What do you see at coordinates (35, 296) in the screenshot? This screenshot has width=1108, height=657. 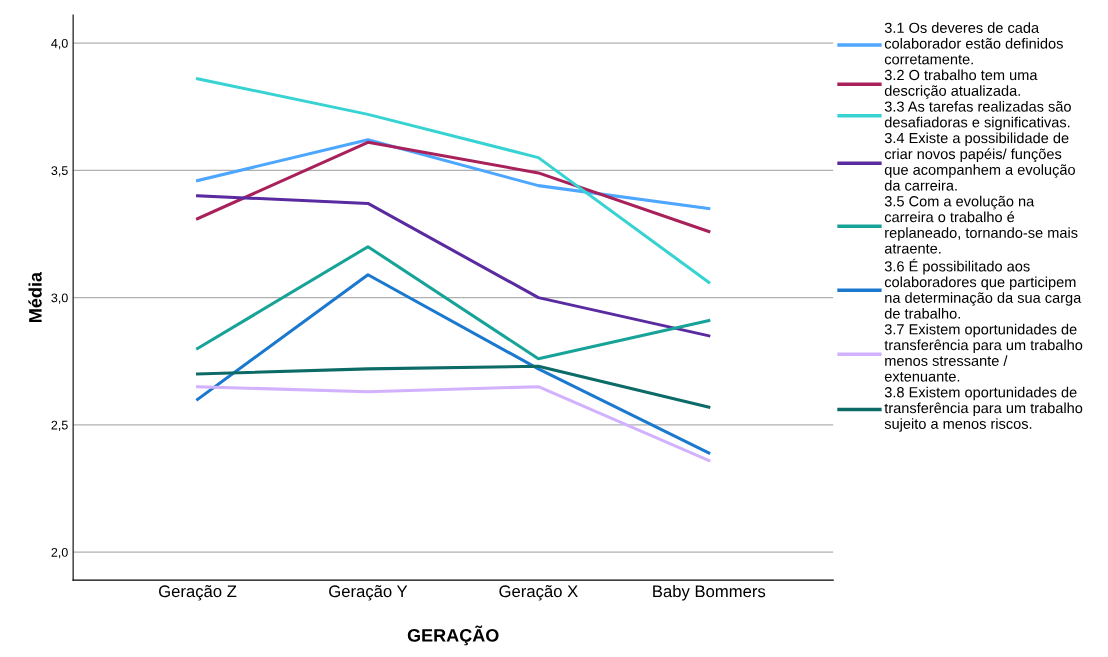 I see `y-axis-title: Média` at bounding box center [35, 296].